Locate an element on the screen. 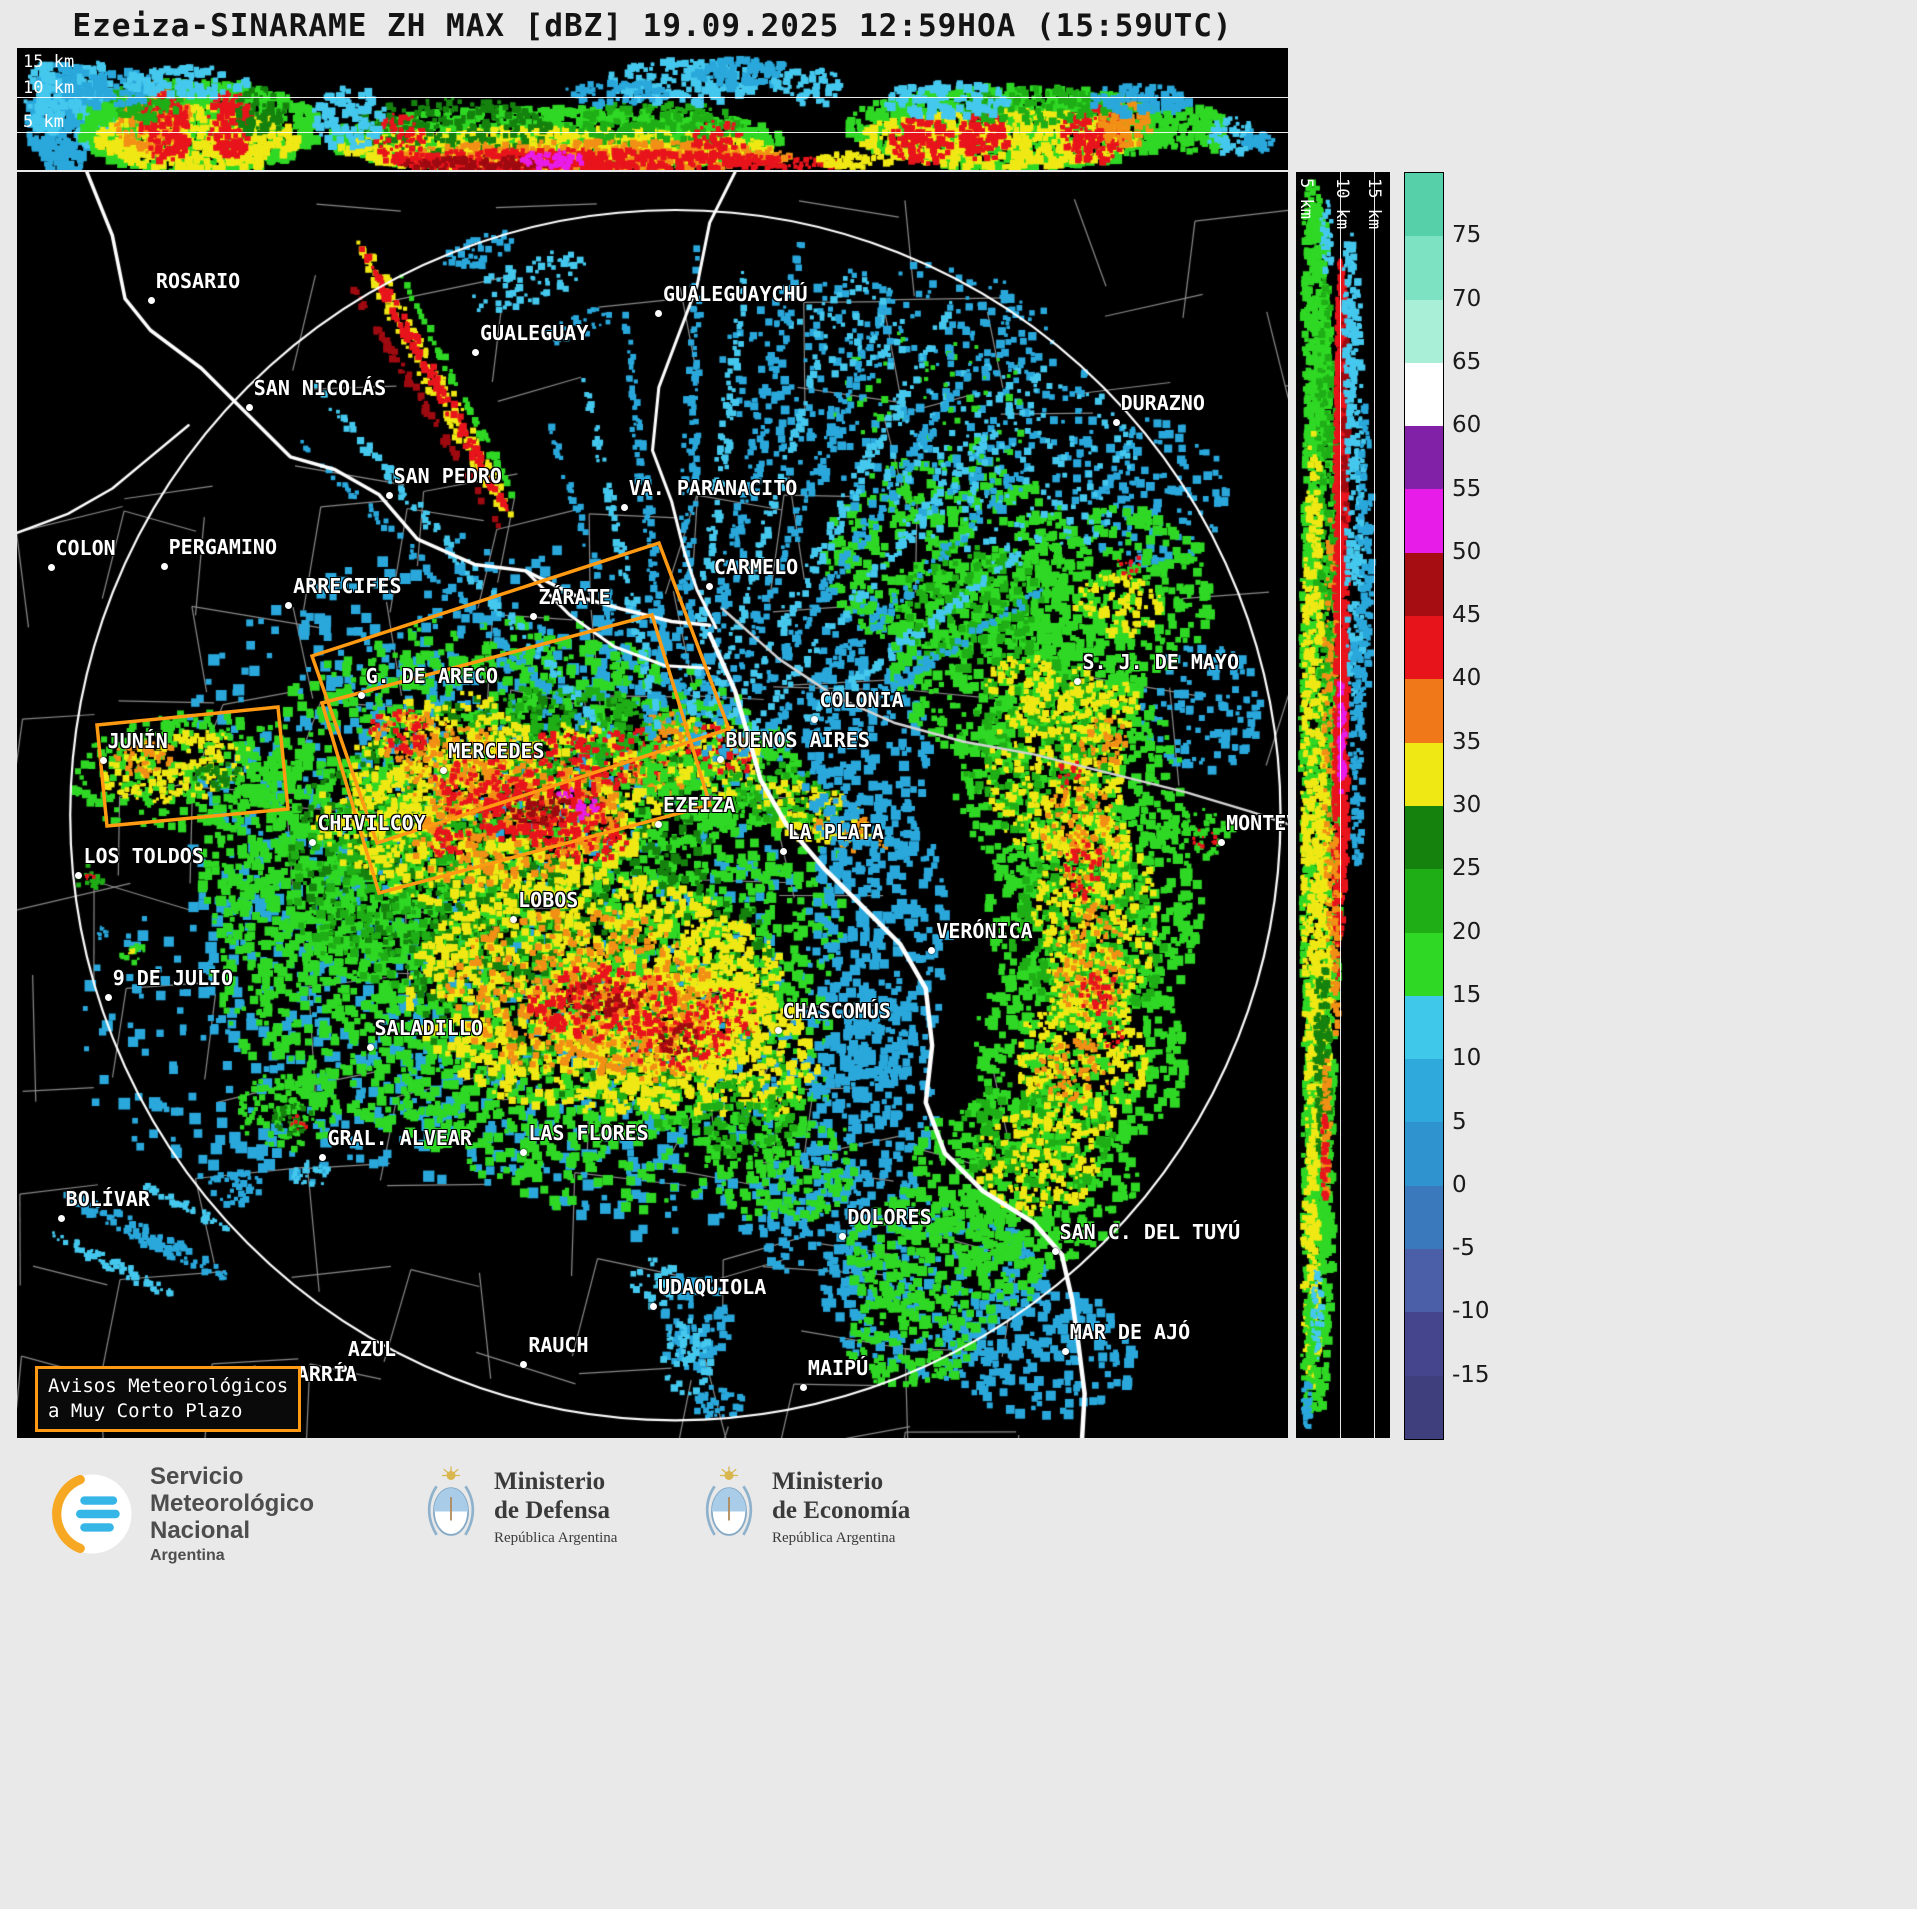 This screenshot has width=1917, height=1909. colorbar-tick-label: -15 is located at coordinates (1471, 1374).